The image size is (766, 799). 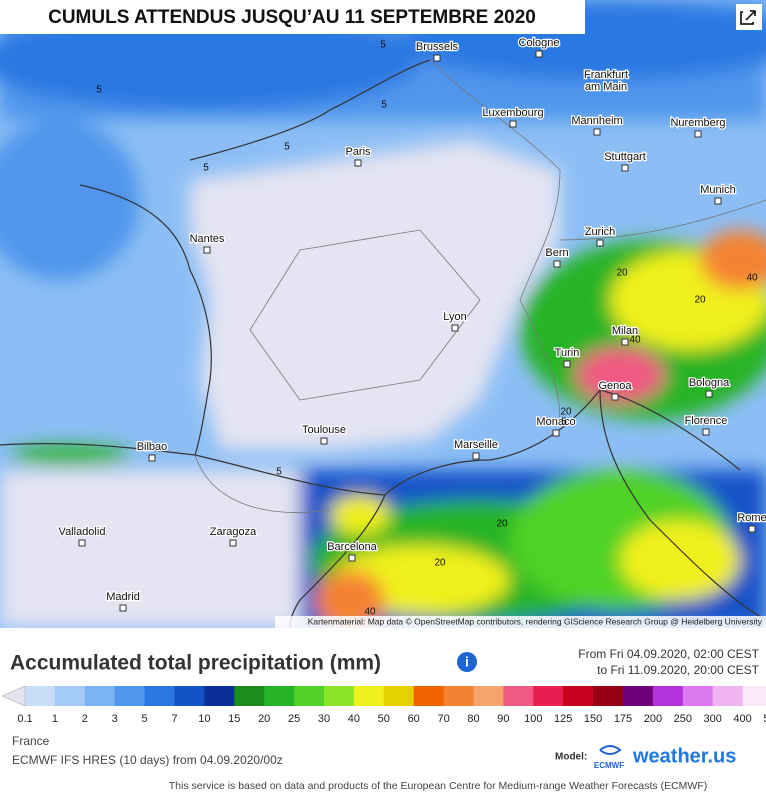 I want to click on brand: weather.us, so click(x=684, y=756).